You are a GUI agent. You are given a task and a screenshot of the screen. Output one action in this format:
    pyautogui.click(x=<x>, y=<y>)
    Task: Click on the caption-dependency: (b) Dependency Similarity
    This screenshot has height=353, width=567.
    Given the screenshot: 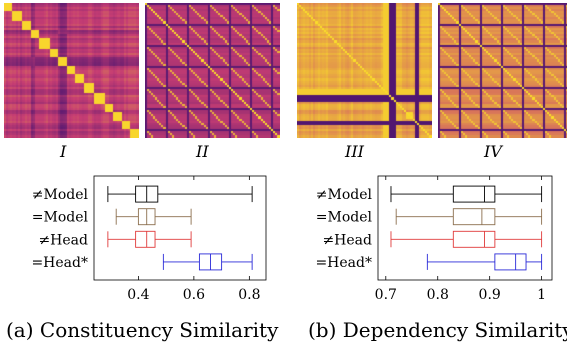 What is the action you would take?
    pyautogui.click(x=437, y=330)
    